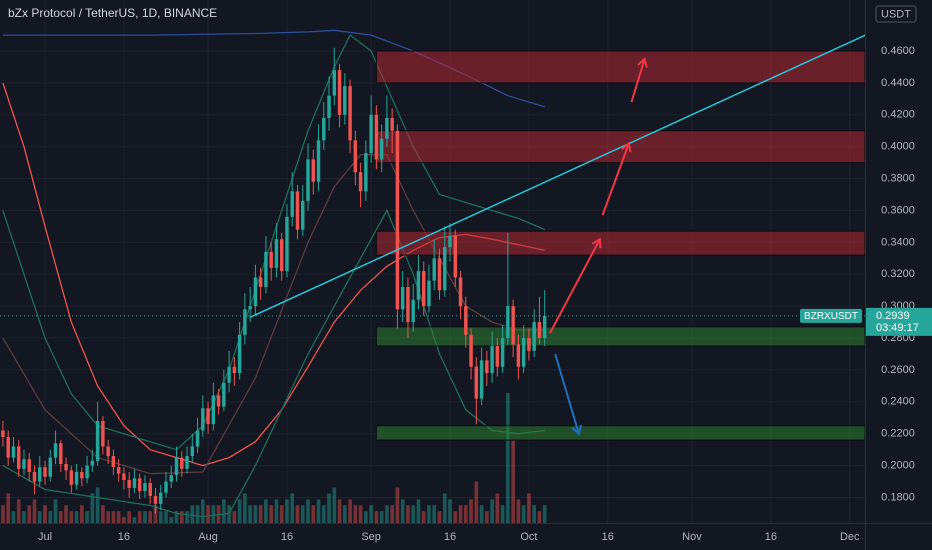 The width and height of the screenshot is (932, 550). I want to click on zone, so click(620, 336).